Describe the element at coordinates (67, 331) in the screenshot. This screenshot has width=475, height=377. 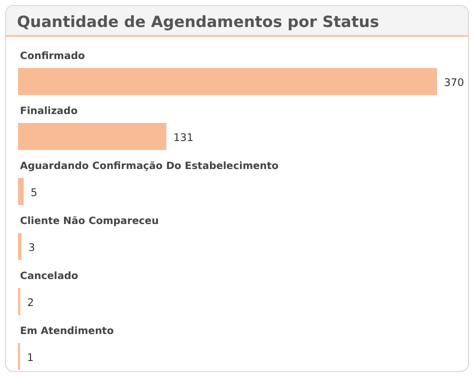
I see `y-tick-label: Em Atendimento` at that location.